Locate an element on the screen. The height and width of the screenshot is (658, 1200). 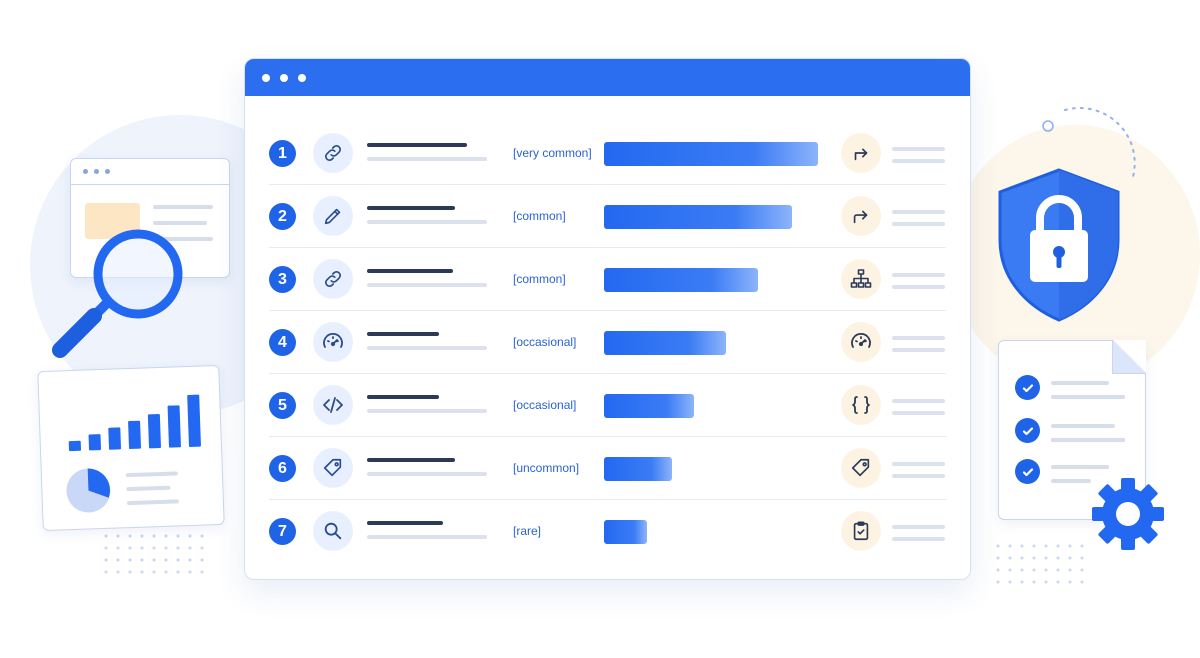
magnifier-icon is located at coordinates (117, 293).